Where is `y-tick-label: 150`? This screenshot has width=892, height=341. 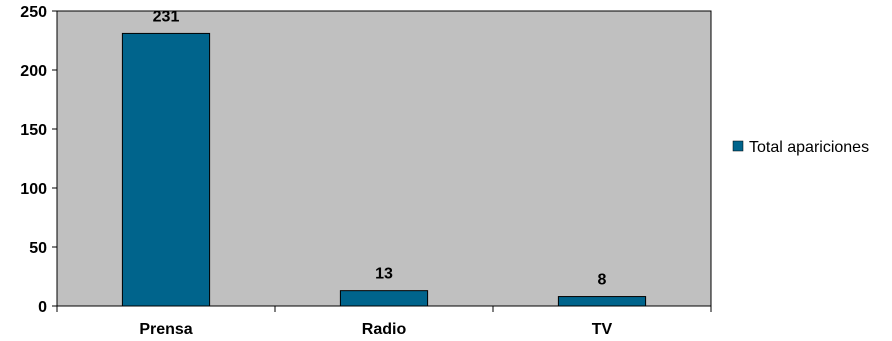
y-tick-label: 150 is located at coordinates (33, 130).